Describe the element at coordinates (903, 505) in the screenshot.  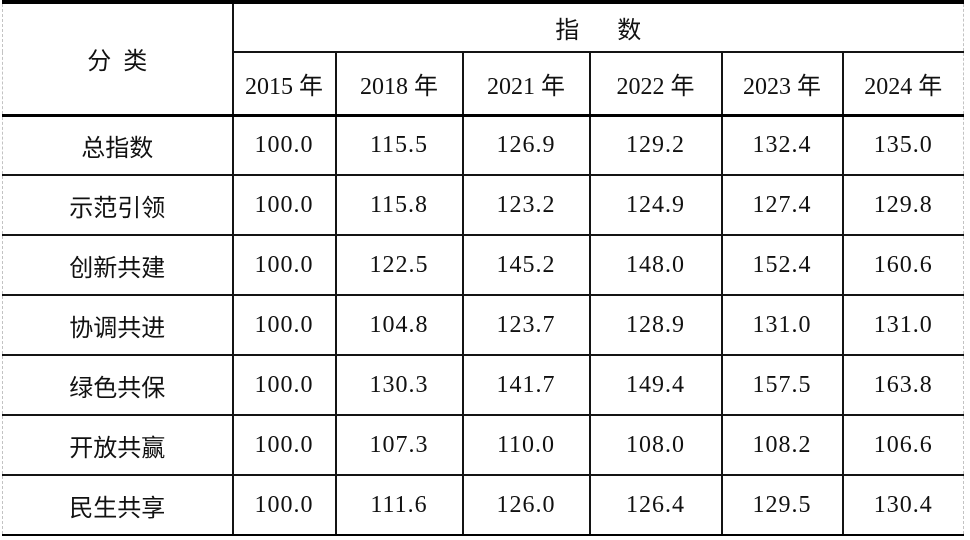
I see `value-cell: 130.4` at that location.